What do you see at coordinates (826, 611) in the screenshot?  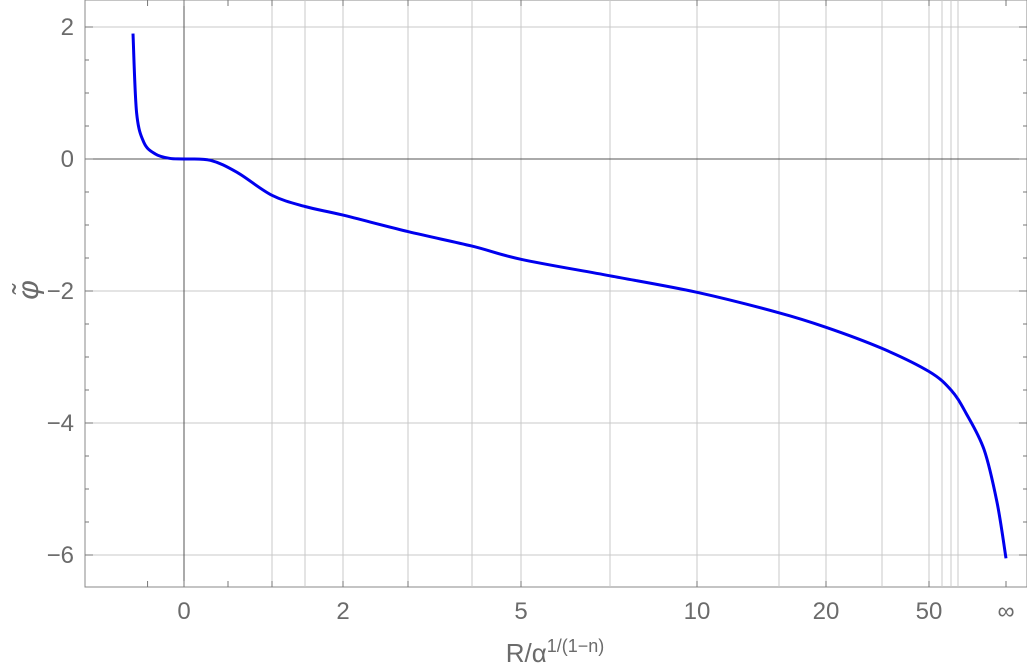 I see `x-tick-label: 20` at bounding box center [826, 611].